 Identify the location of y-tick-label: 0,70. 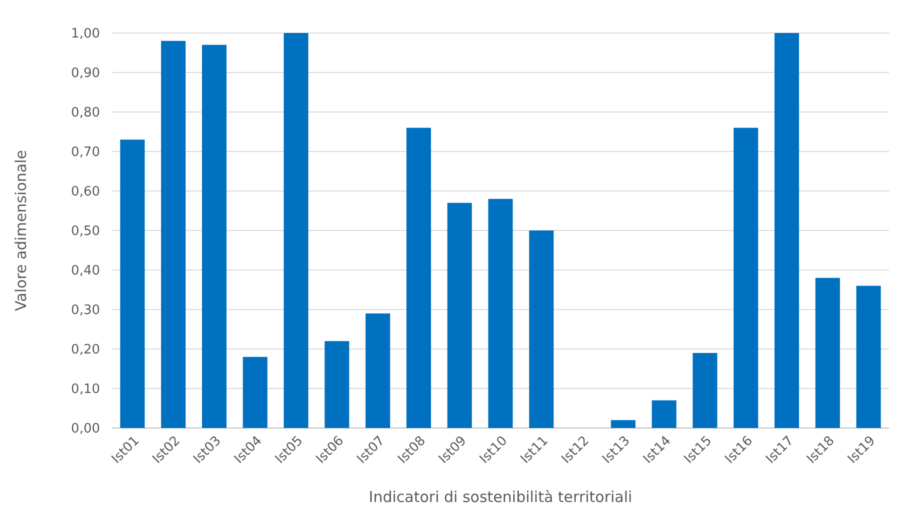
(85, 152).